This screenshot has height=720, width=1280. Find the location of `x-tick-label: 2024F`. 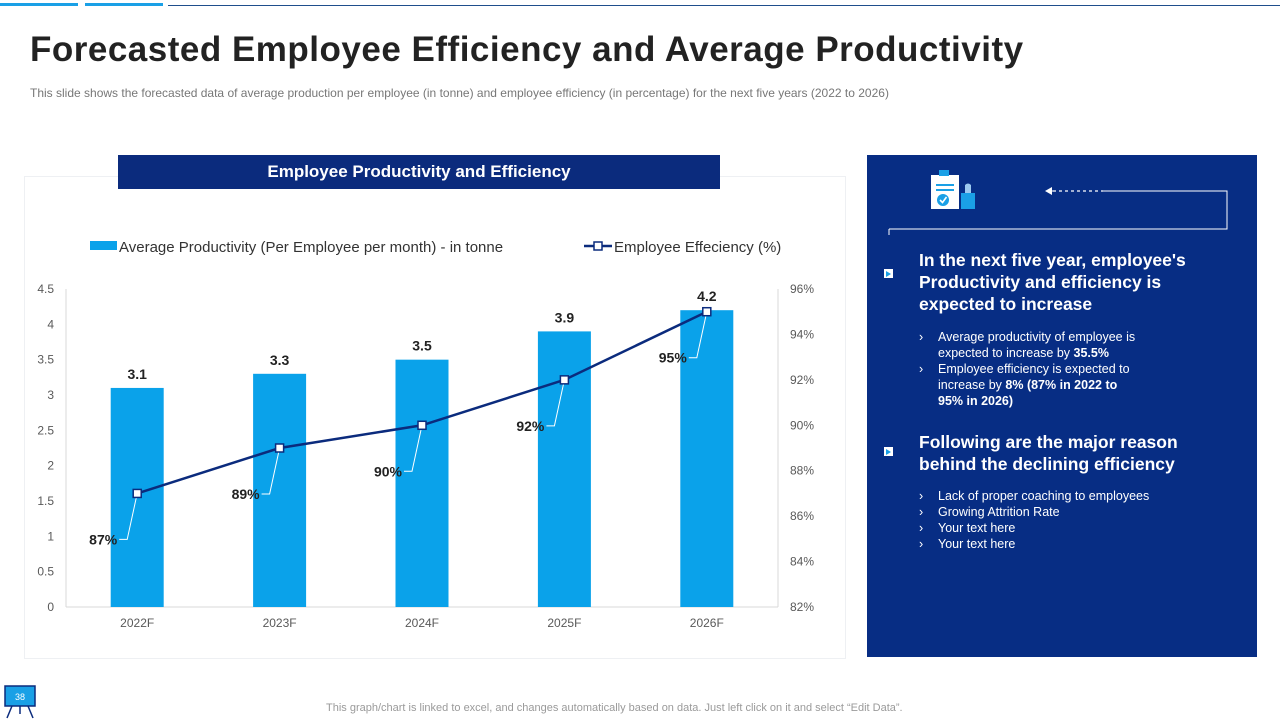

x-tick-label: 2024F is located at coordinates (422, 623).